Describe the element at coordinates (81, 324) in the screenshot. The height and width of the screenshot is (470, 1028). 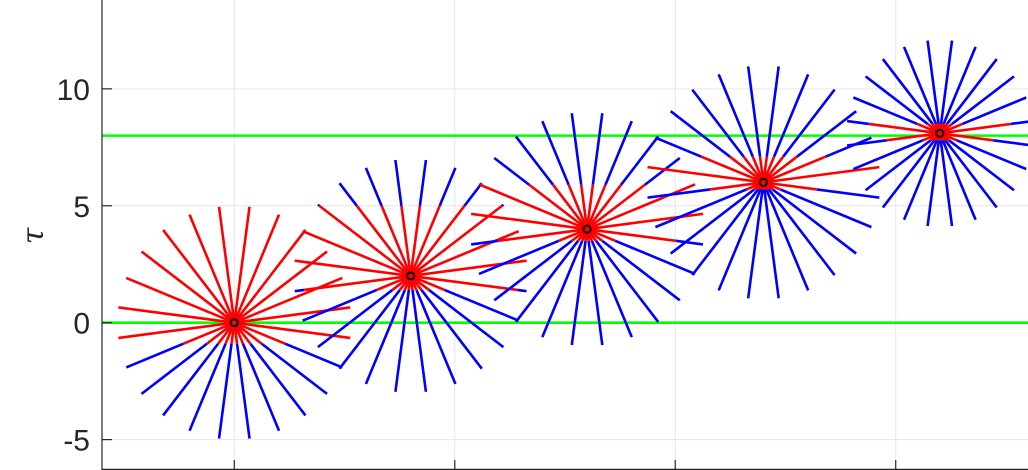
I see `y-tick-label: 0` at that location.